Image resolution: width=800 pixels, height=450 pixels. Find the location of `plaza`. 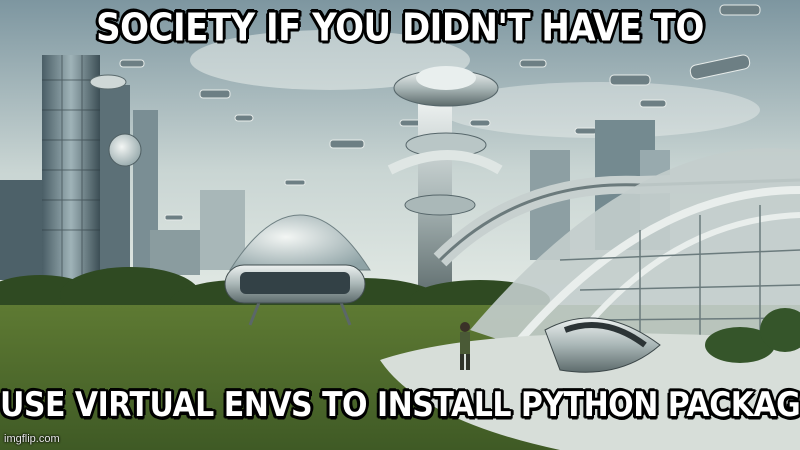

plaza is located at coordinates (590, 391).